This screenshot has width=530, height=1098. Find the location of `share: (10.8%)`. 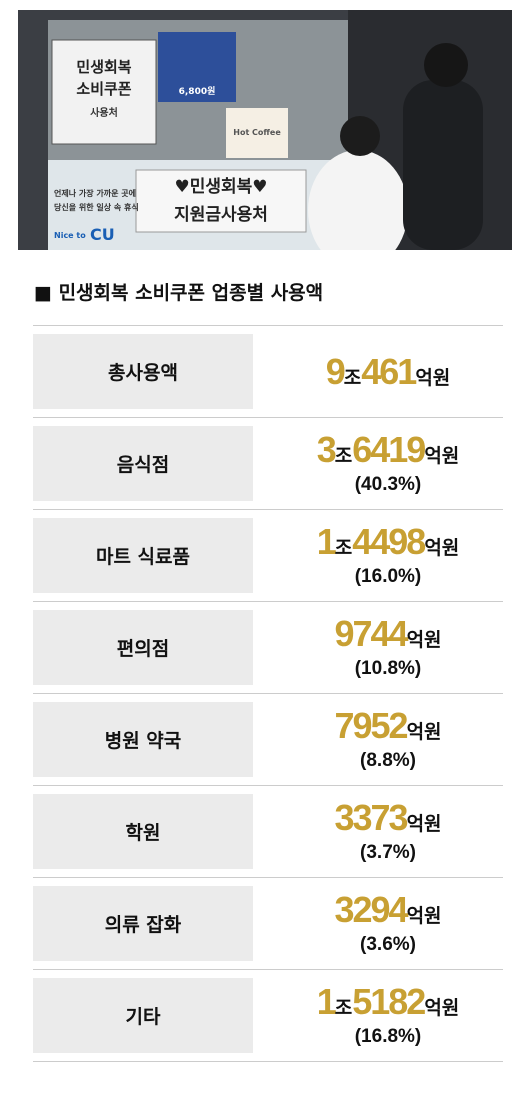

share: (10.8%) is located at coordinates (388, 668).